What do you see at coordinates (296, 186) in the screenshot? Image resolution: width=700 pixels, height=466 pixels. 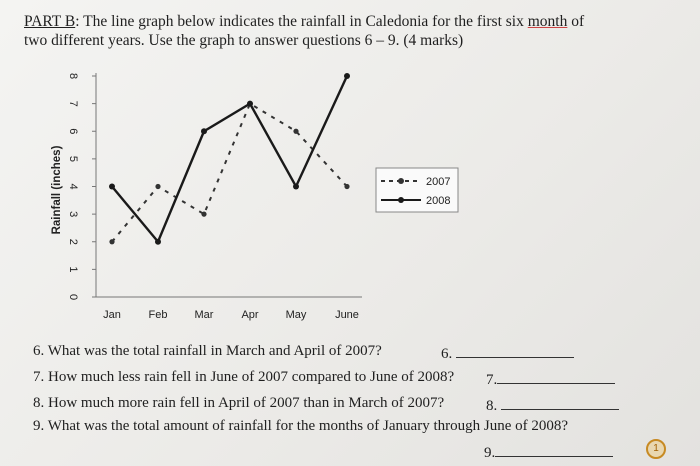 I see `data-point-2008-May` at bounding box center [296, 186].